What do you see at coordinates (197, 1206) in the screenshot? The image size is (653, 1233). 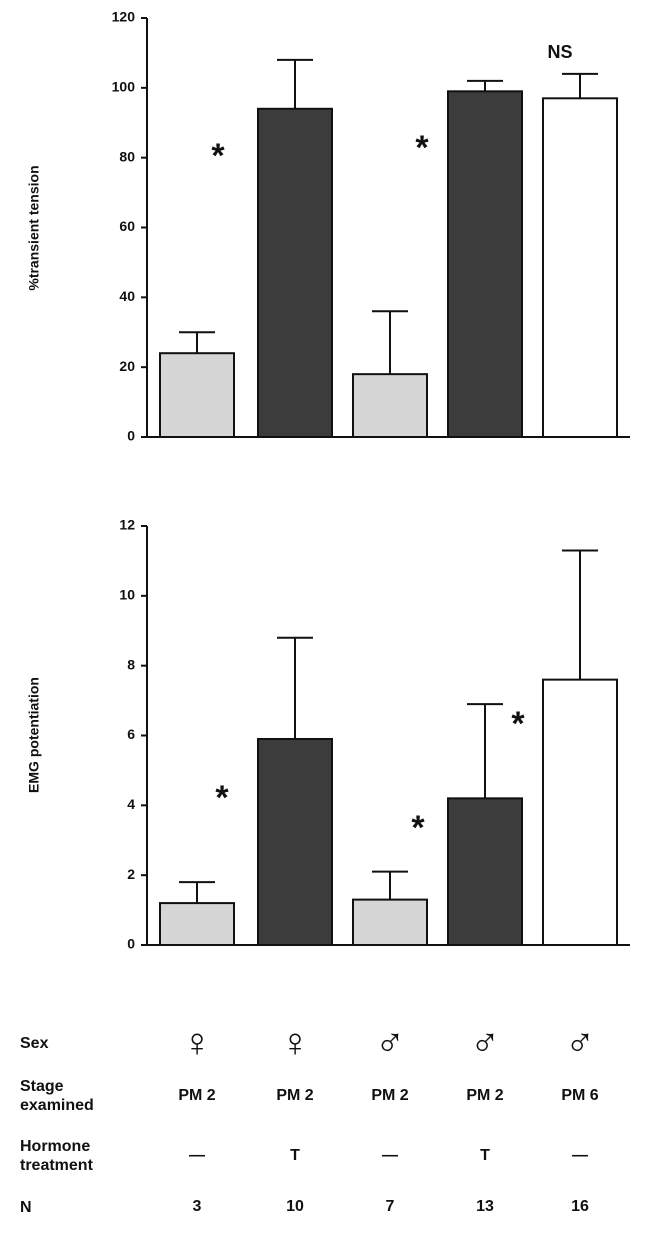 I see `table-cell: 3` at bounding box center [197, 1206].